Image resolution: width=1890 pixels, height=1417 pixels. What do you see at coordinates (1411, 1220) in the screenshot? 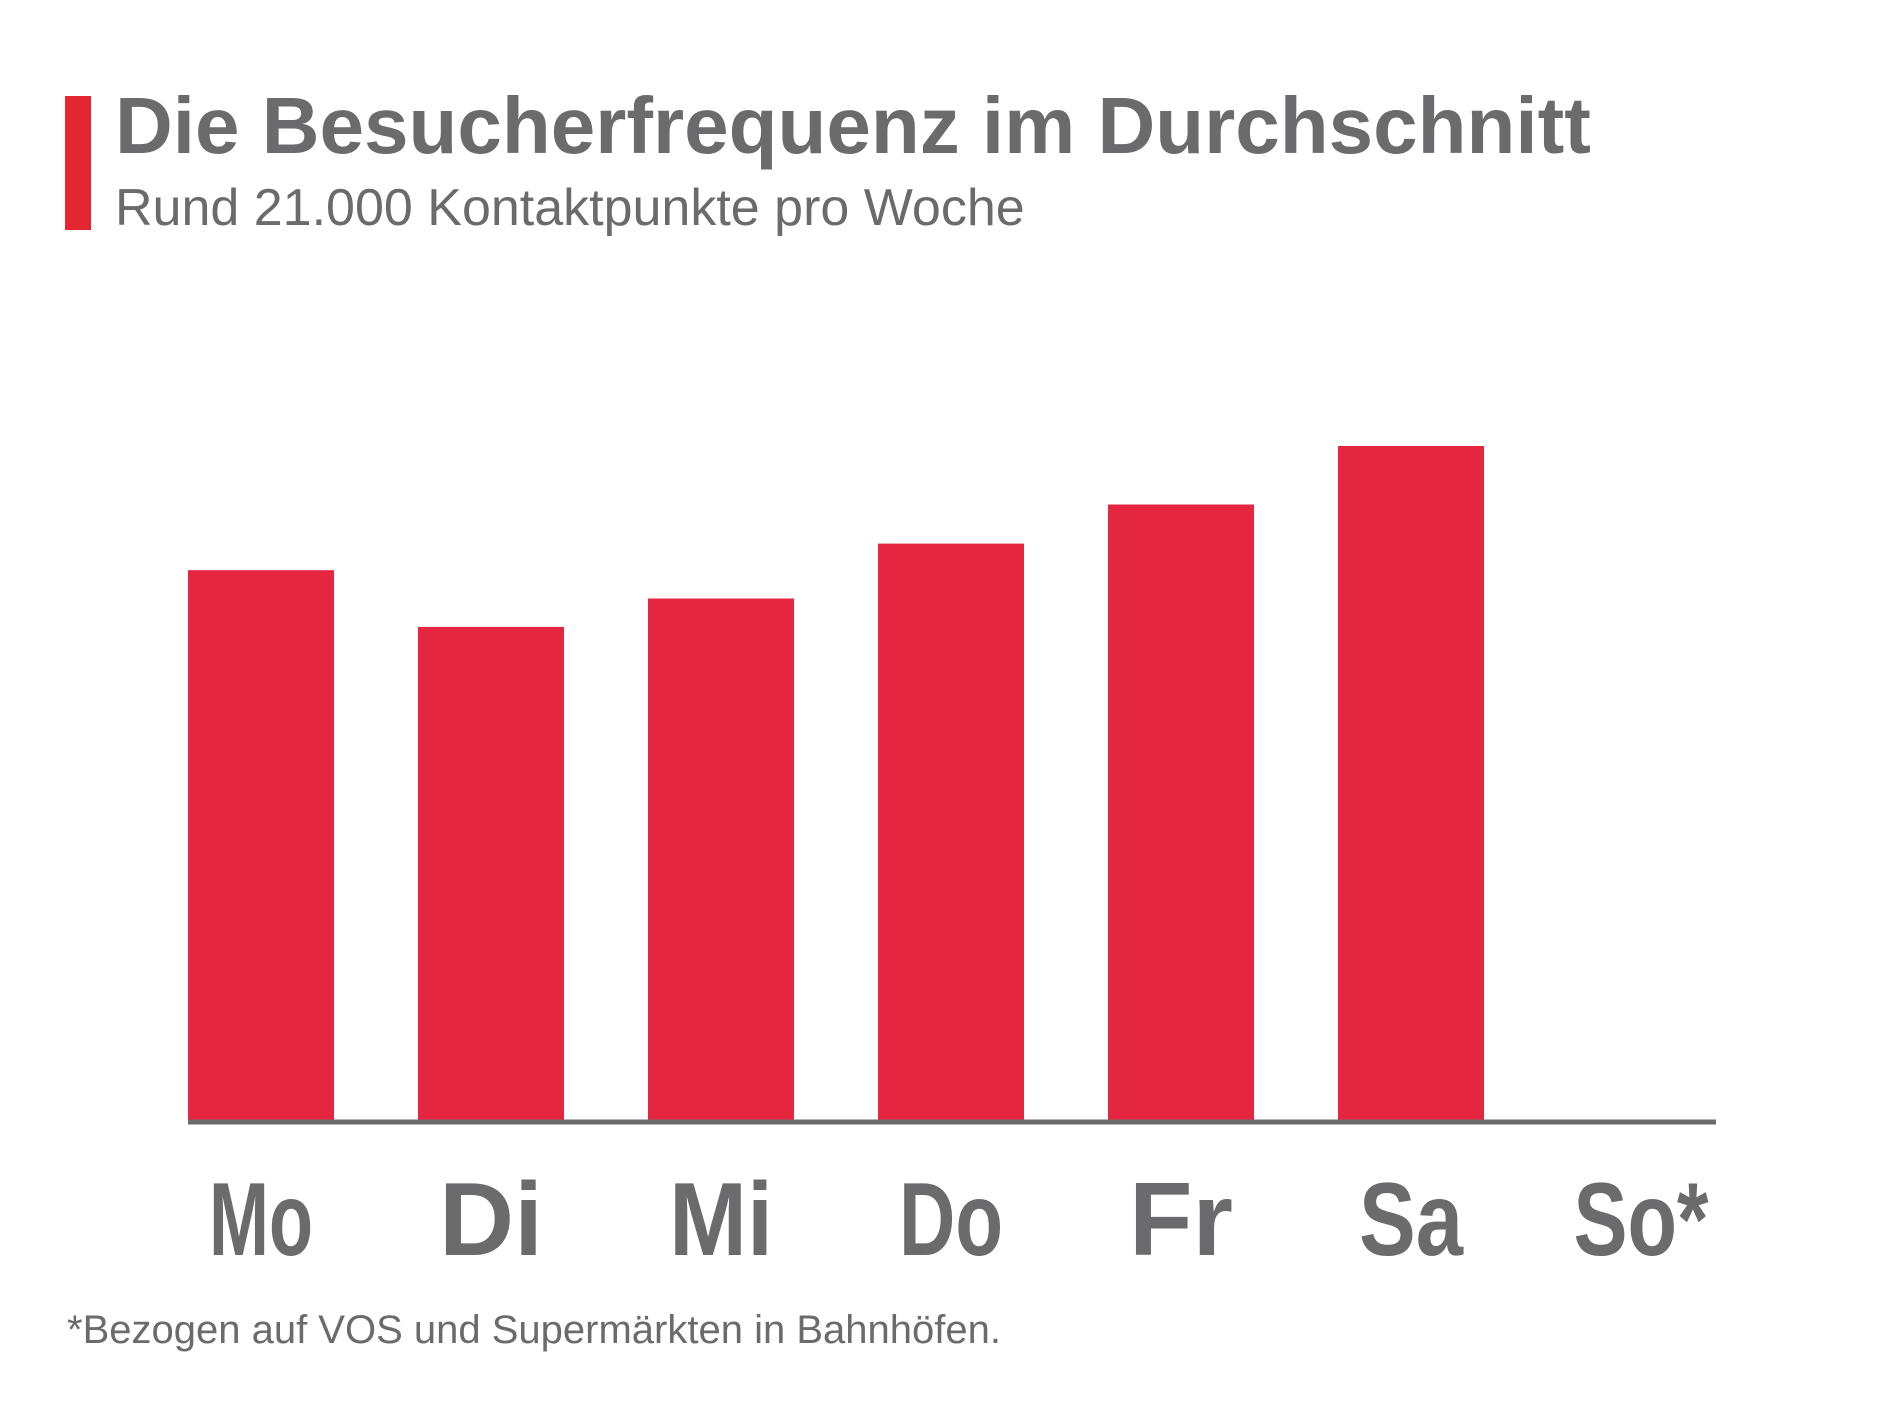
I see `x-tick-label-sa: Sa` at bounding box center [1411, 1220].